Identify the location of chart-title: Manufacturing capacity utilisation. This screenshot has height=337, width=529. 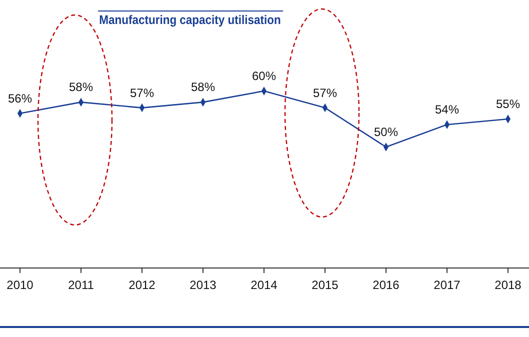
(190, 20).